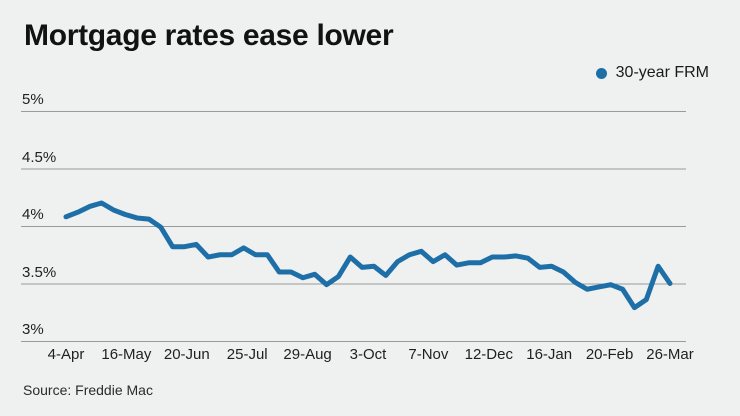 The image size is (740, 416). What do you see at coordinates (428, 354) in the screenshot?
I see `x-axis-label: 7-Nov` at bounding box center [428, 354].